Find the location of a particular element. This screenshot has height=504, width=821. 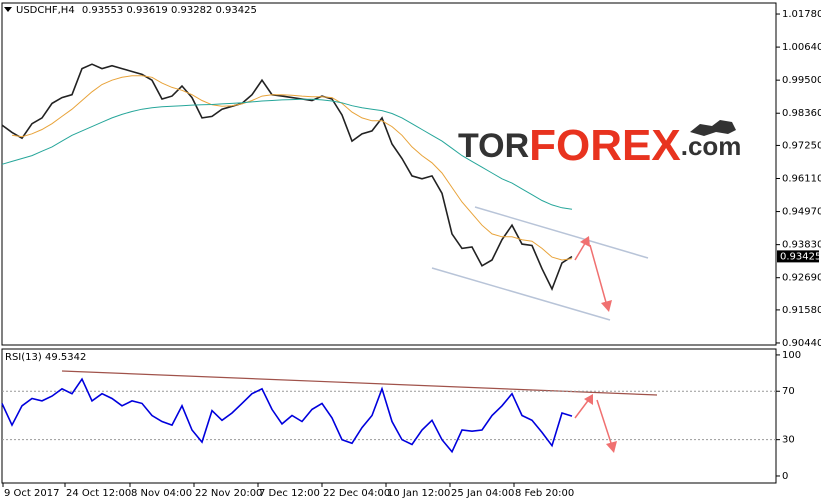

price-marker: 0.93425 is located at coordinates (800, 256).